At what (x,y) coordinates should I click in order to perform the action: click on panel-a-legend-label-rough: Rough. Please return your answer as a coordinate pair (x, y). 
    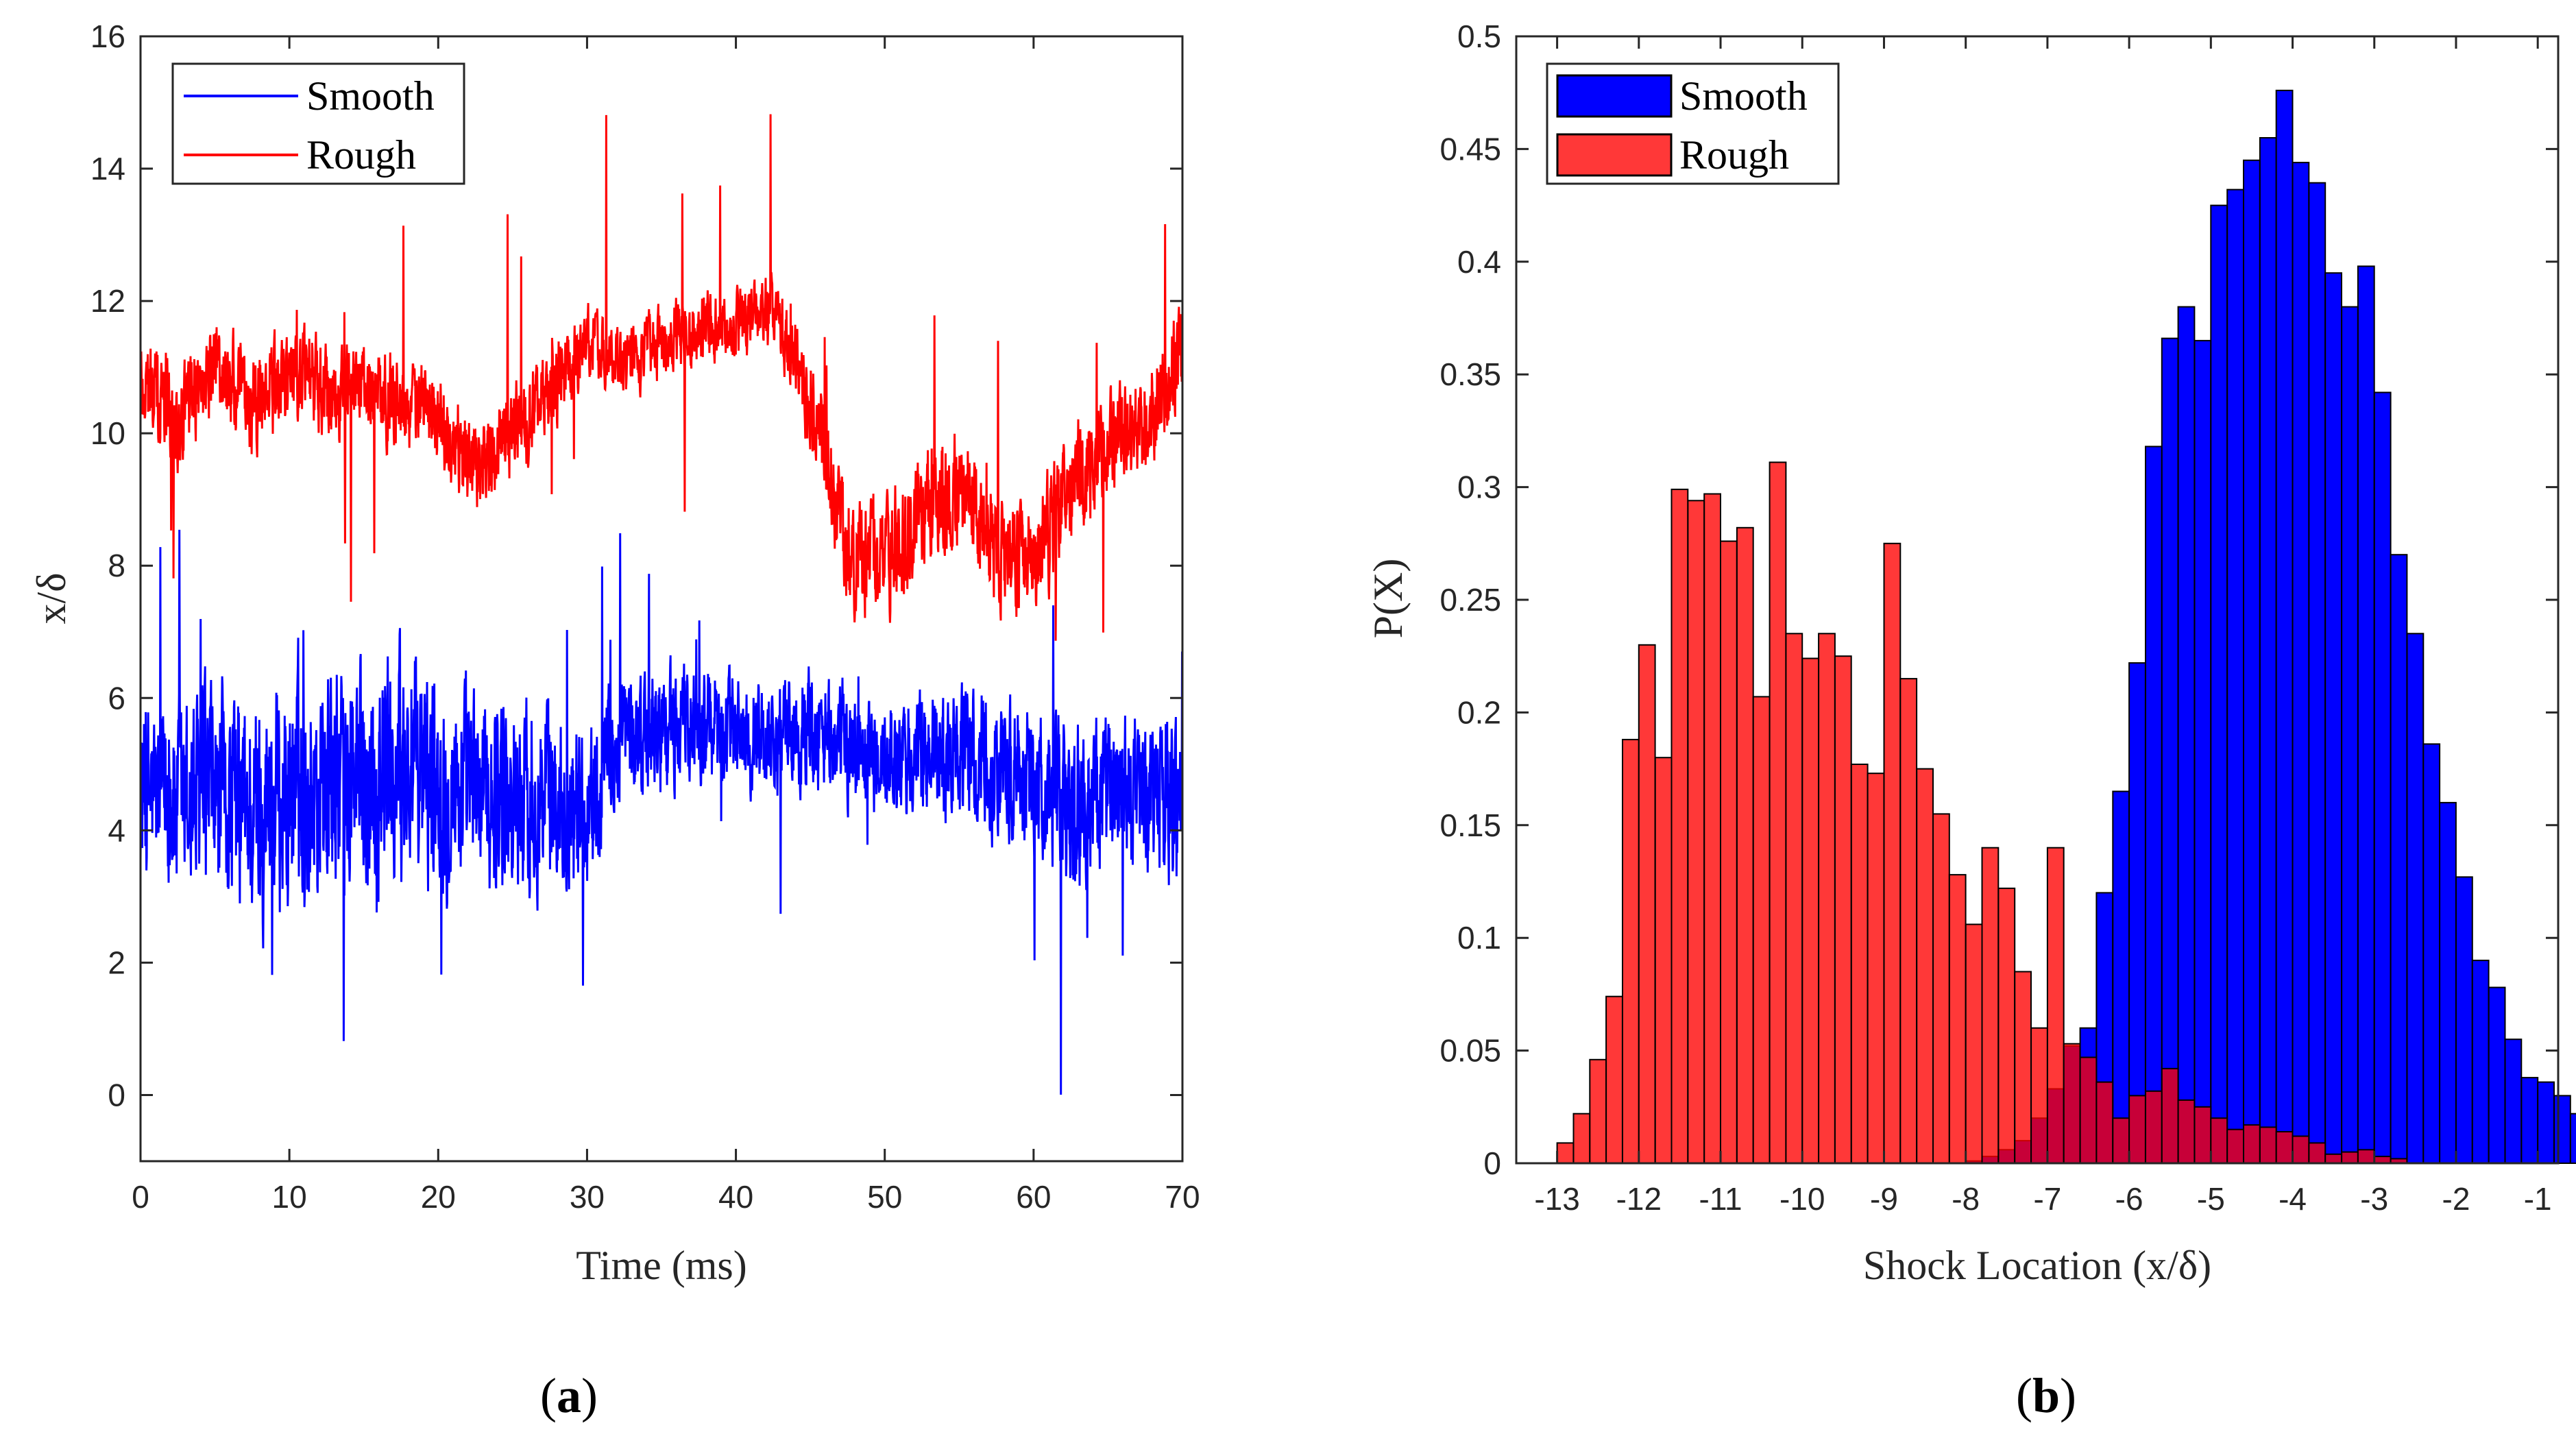
    Looking at the image, I should click on (361, 155).